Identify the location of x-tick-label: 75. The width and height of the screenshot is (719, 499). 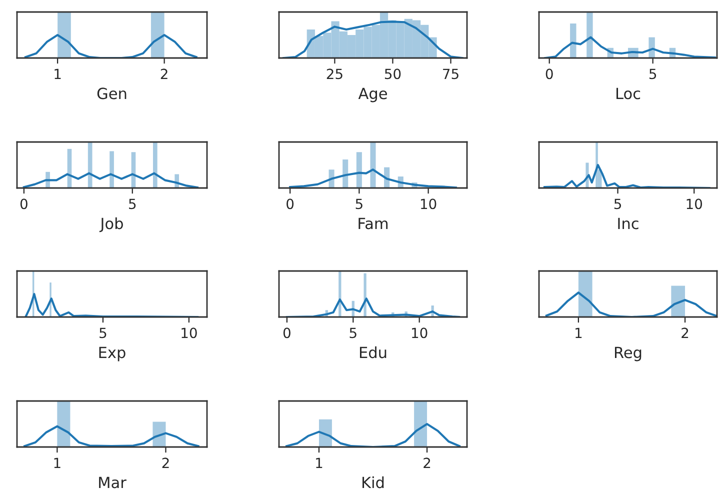
(450, 74).